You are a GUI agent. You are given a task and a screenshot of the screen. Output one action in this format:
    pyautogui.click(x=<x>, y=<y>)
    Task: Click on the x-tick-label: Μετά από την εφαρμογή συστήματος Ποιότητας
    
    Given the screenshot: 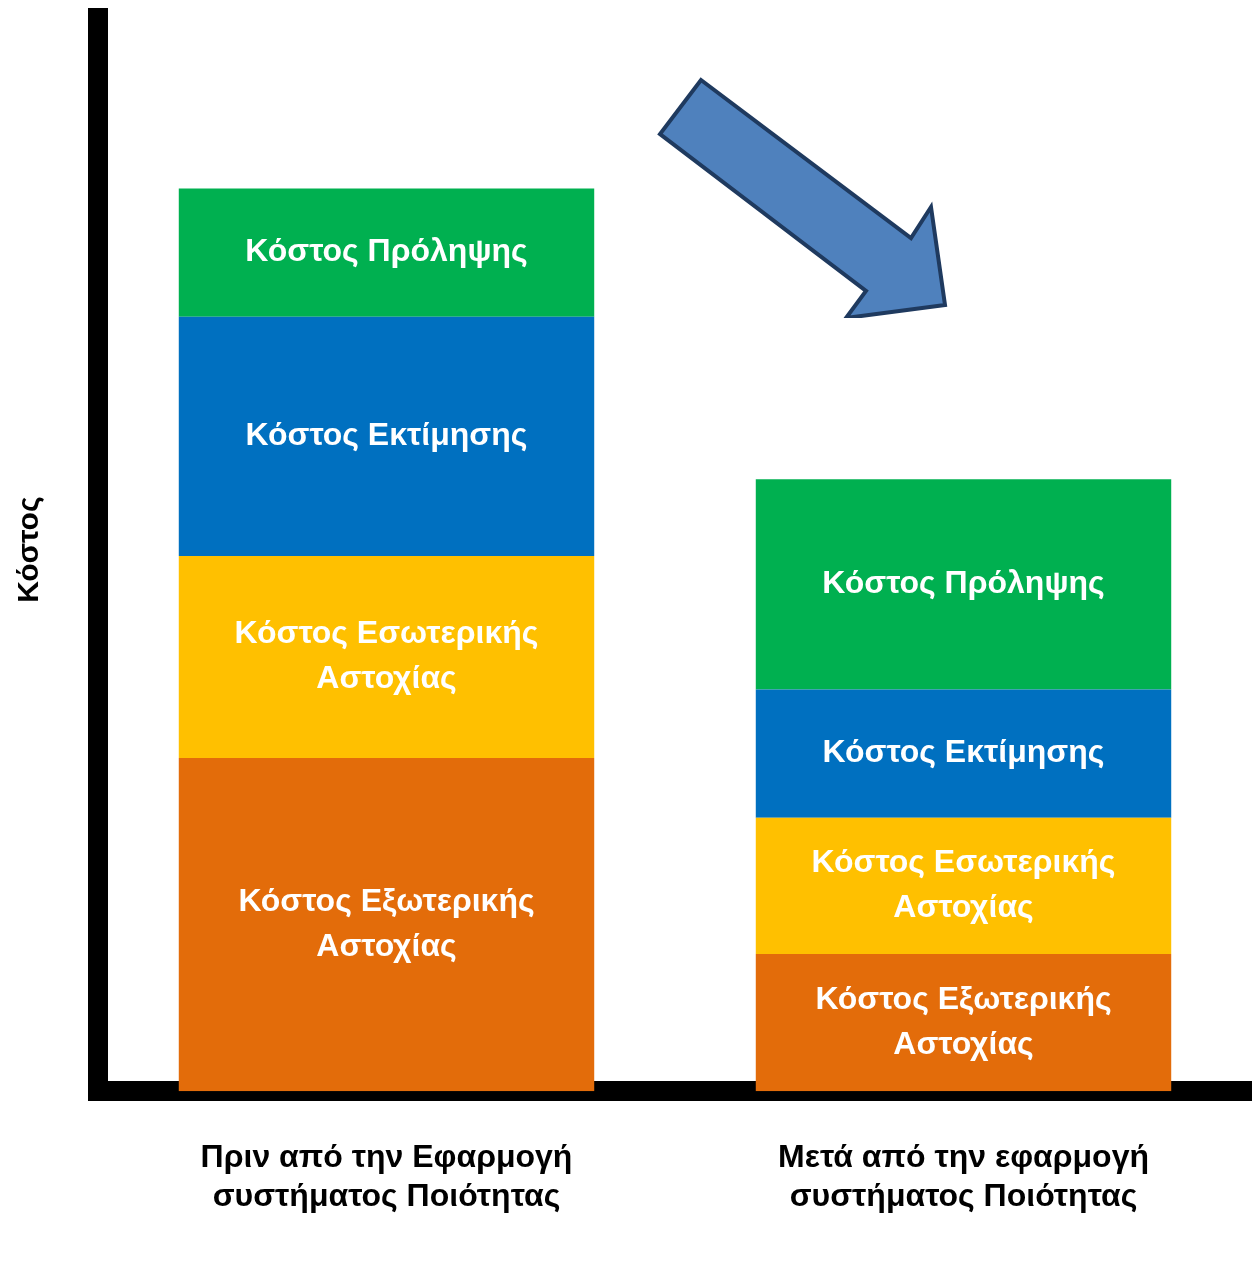 What is the action you would take?
    pyautogui.click(x=963, y=1175)
    